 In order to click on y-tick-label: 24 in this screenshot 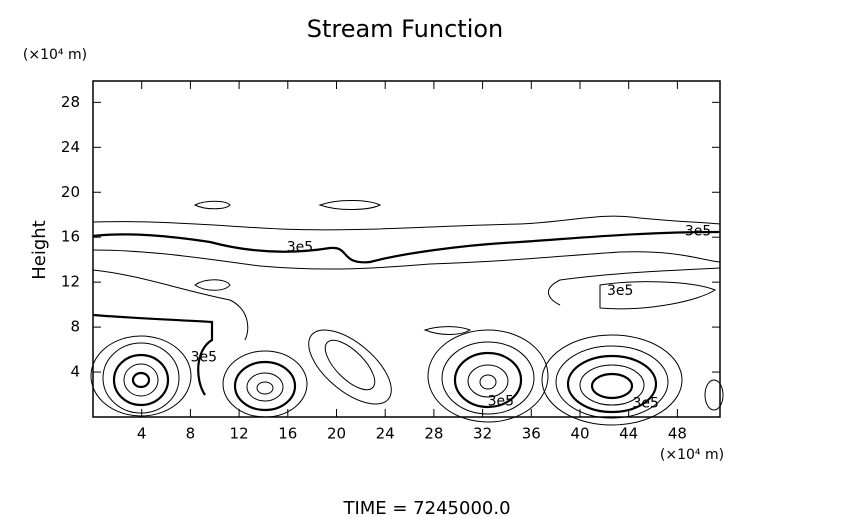, I will do `click(70, 147)`.